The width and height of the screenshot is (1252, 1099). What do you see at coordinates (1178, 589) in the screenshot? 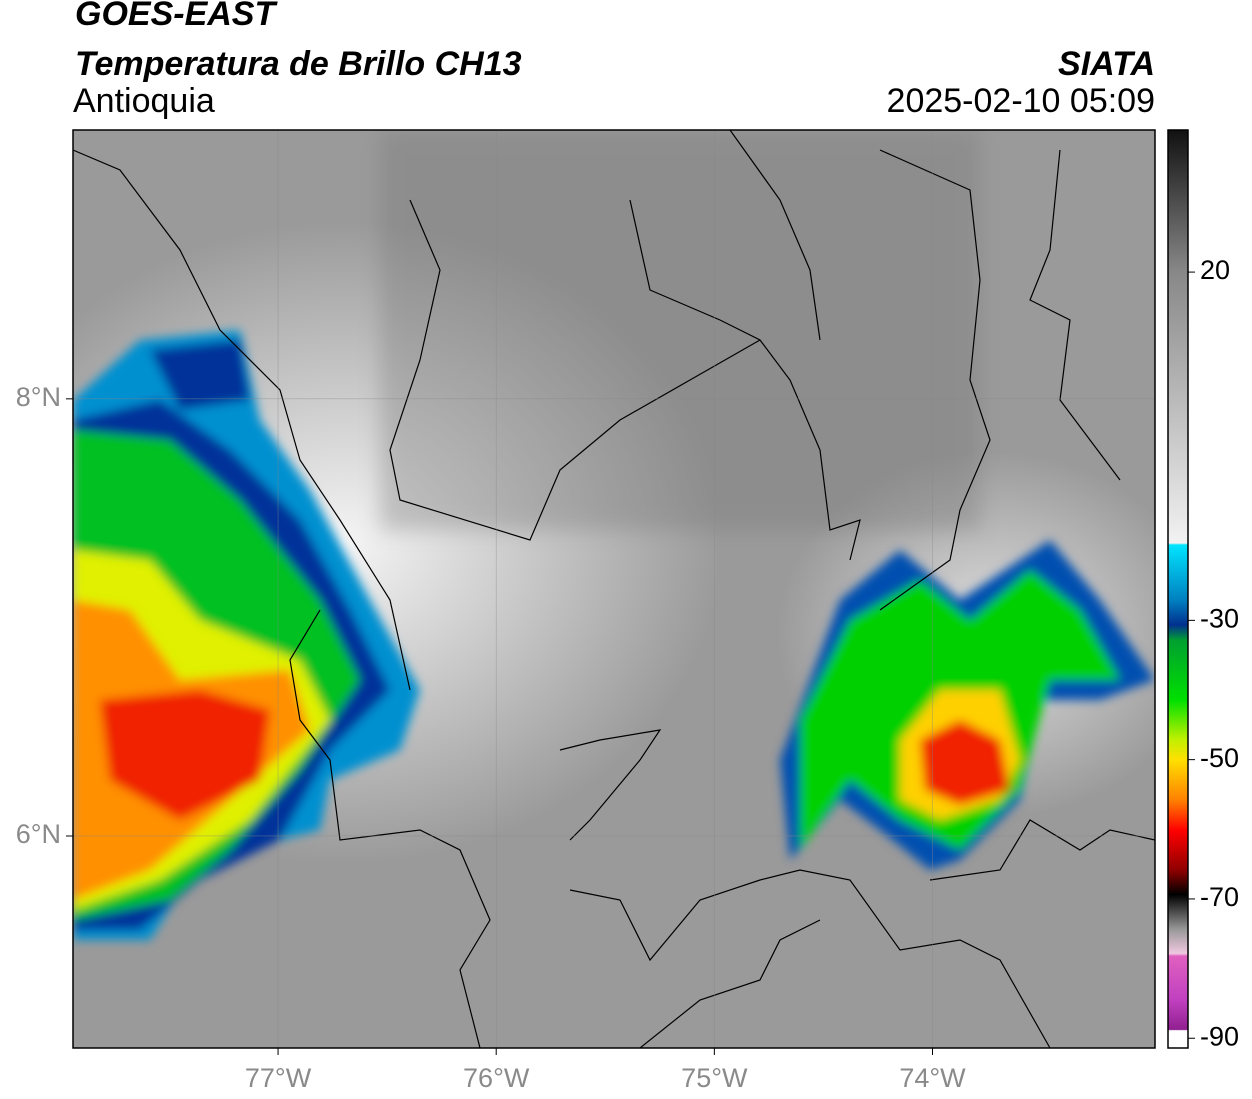
I see `colorbar` at bounding box center [1178, 589].